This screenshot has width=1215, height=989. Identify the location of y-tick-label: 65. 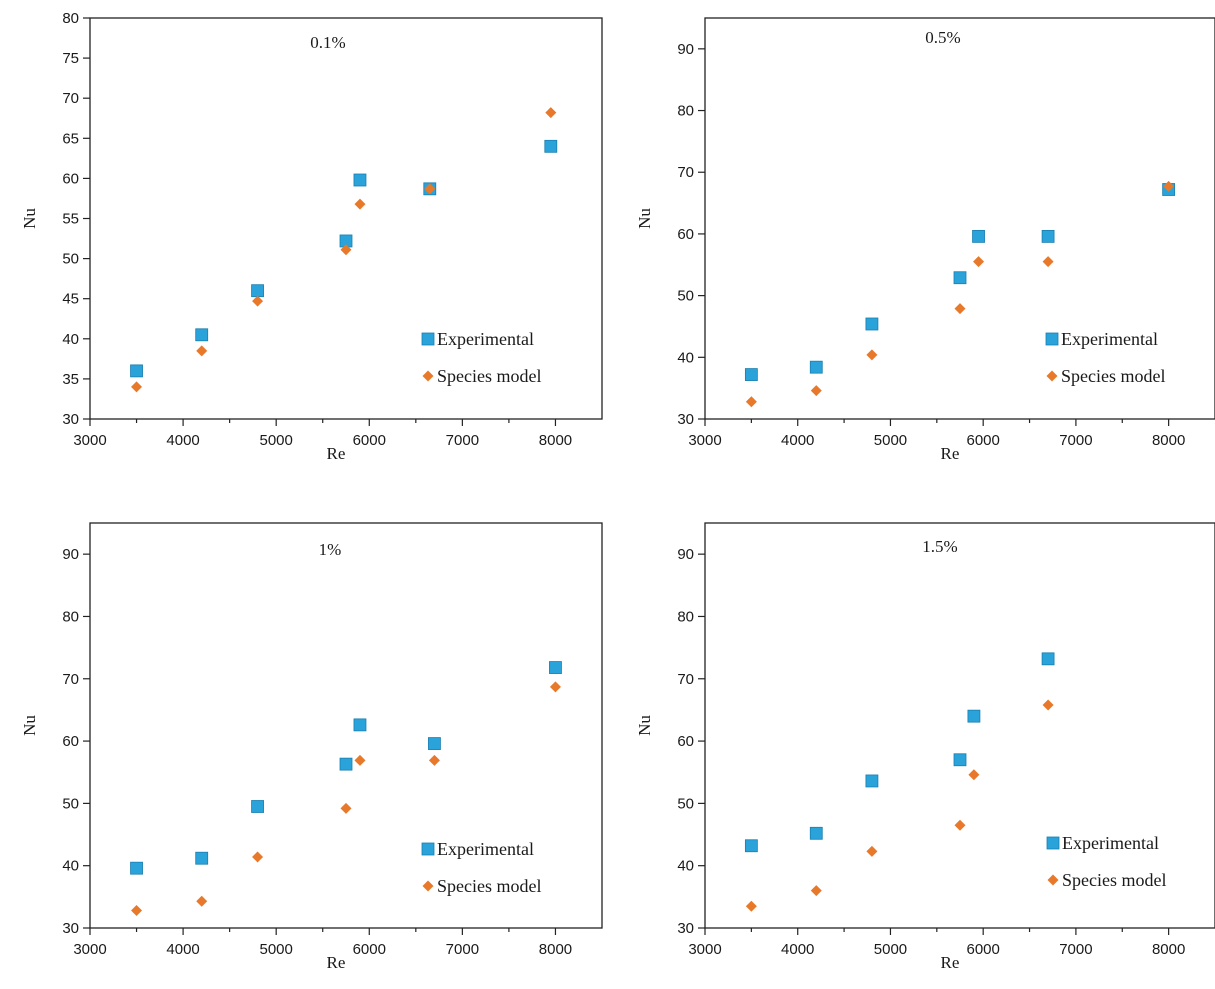
(70, 138).